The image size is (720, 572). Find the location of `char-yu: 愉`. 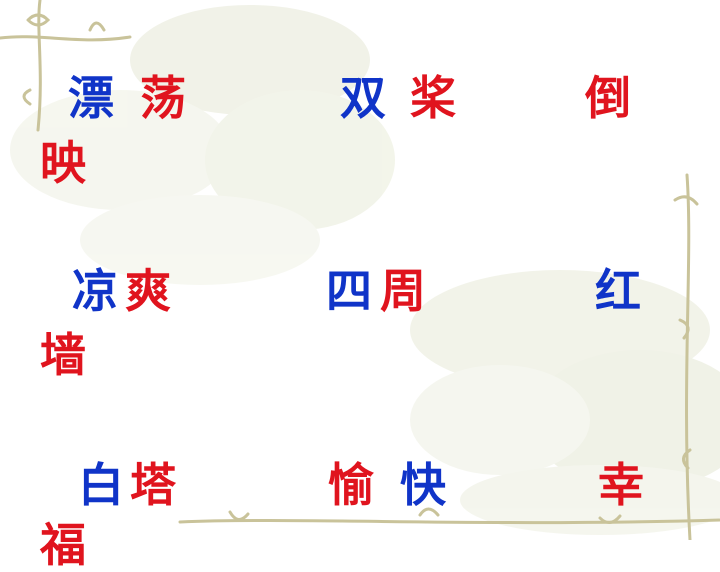

char-yu: 愉 is located at coordinates (351, 485).